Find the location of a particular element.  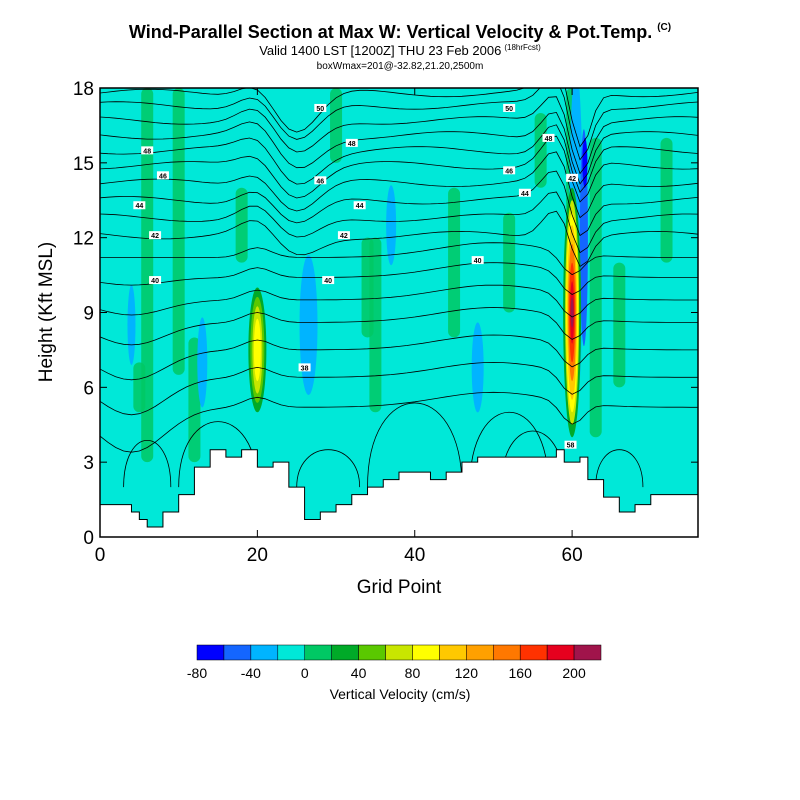

y-tick-label: 9 is located at coordinates (88, 314).